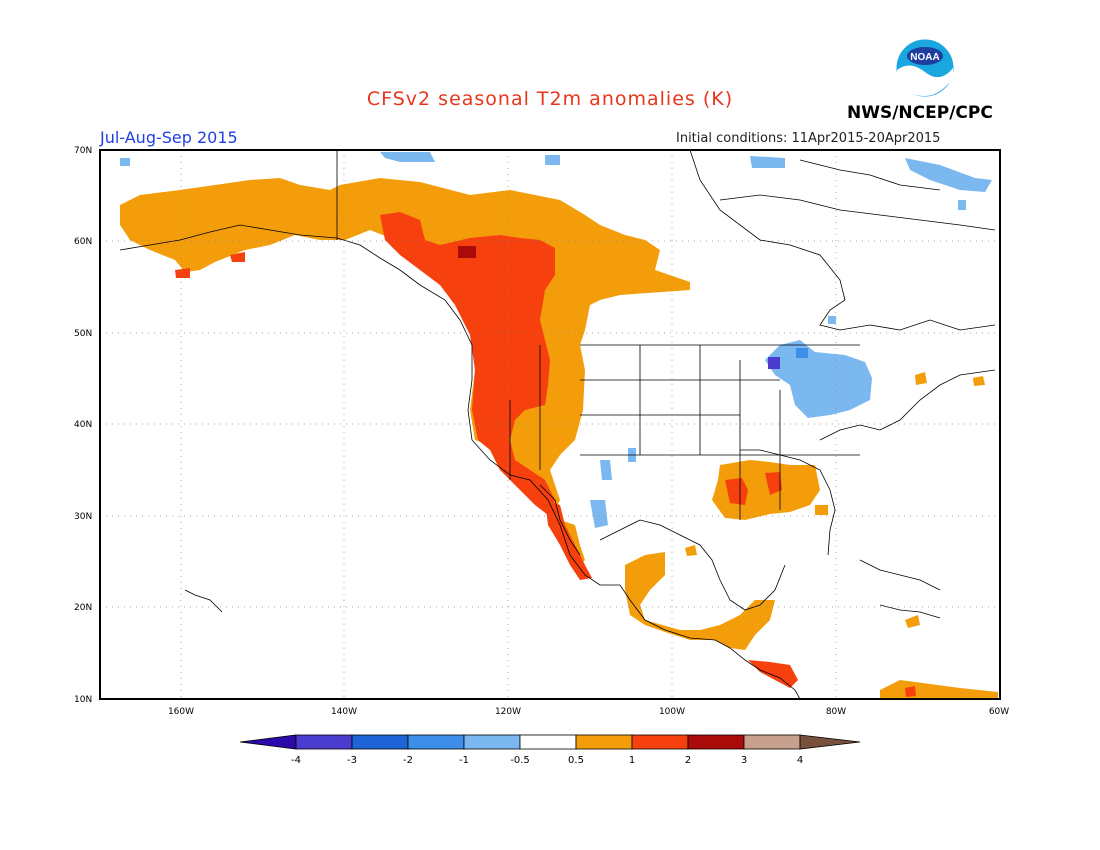  Describe the element at coordinates (83, 151) in the screenshot. I see `lat-label: 70N` at that location.